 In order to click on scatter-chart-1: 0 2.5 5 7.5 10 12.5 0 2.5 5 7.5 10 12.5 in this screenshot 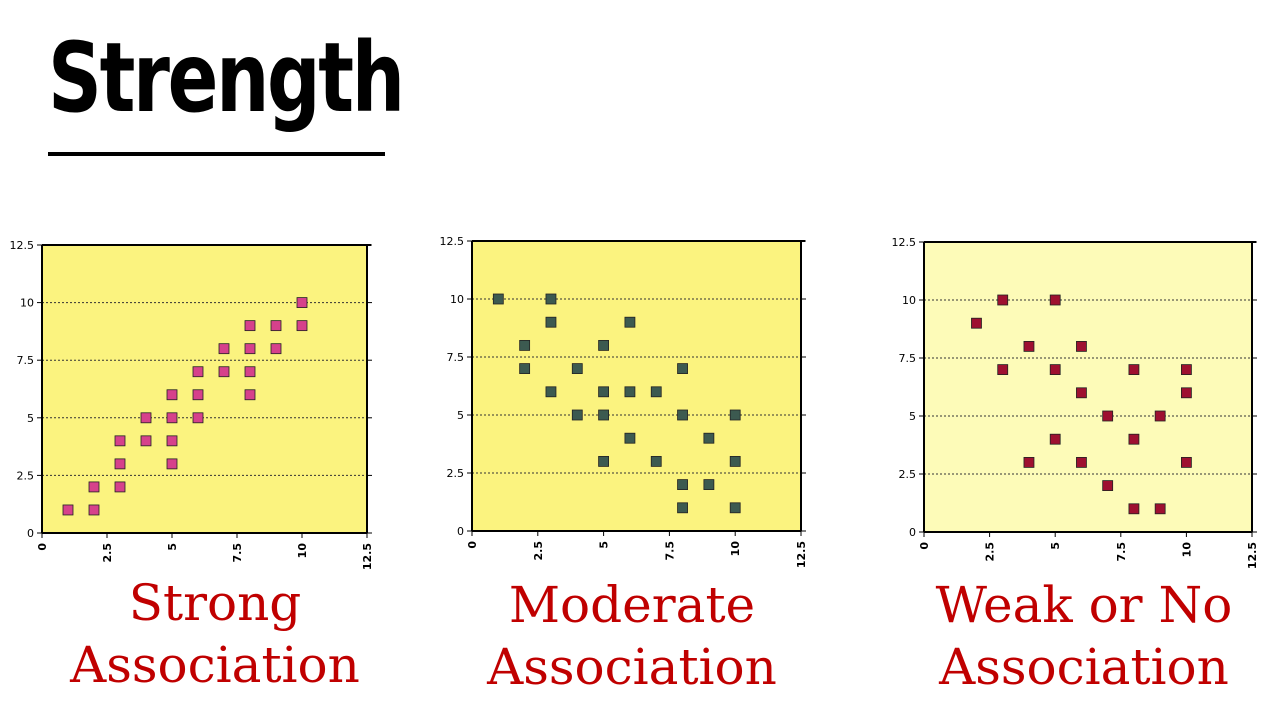, I will do `click(192, 404)`.